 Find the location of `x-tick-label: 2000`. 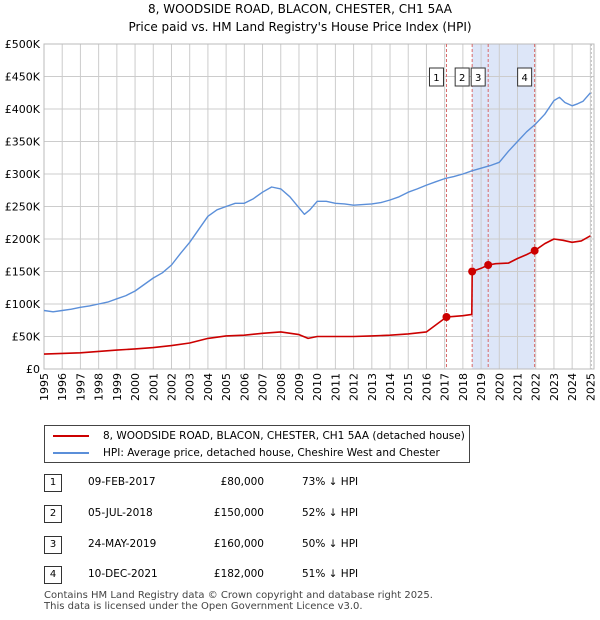

x-tick-label: 2000 is located at coordinates (135, 387).